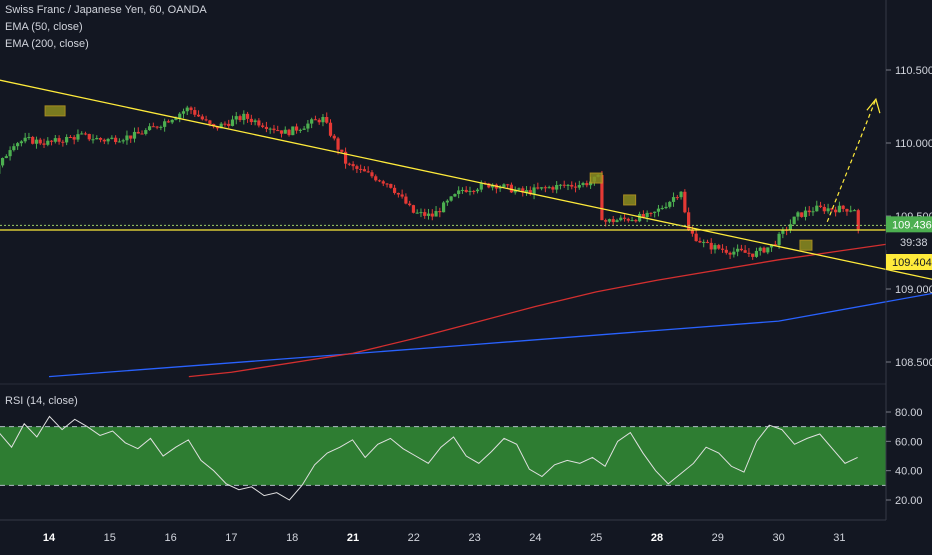 The image size is (932, 555). What do you see at coordinates (353, 538) in the screenshot?
I see `time-tick-label: 21` at bounding box center [353, 538].